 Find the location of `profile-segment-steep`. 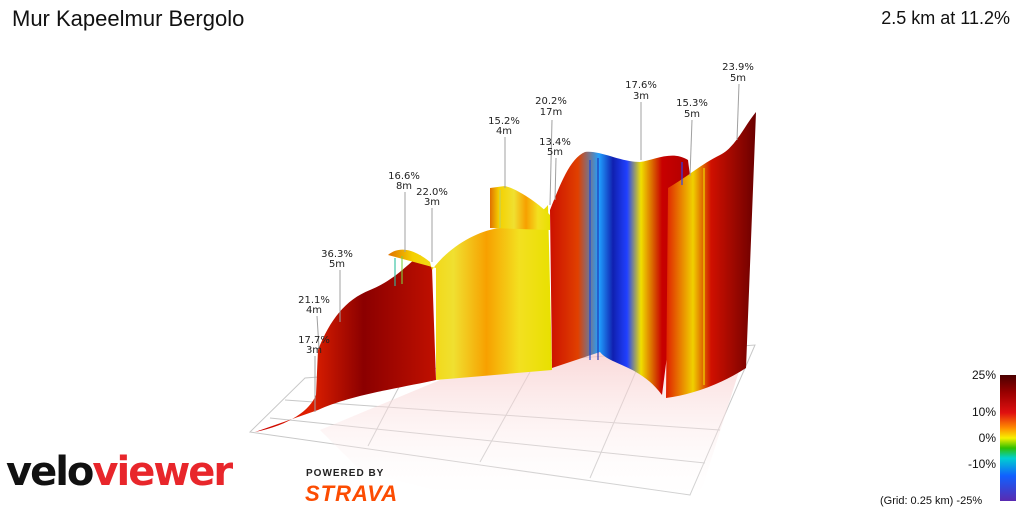

profile-segment-steep is located at coordinates (620, 273).